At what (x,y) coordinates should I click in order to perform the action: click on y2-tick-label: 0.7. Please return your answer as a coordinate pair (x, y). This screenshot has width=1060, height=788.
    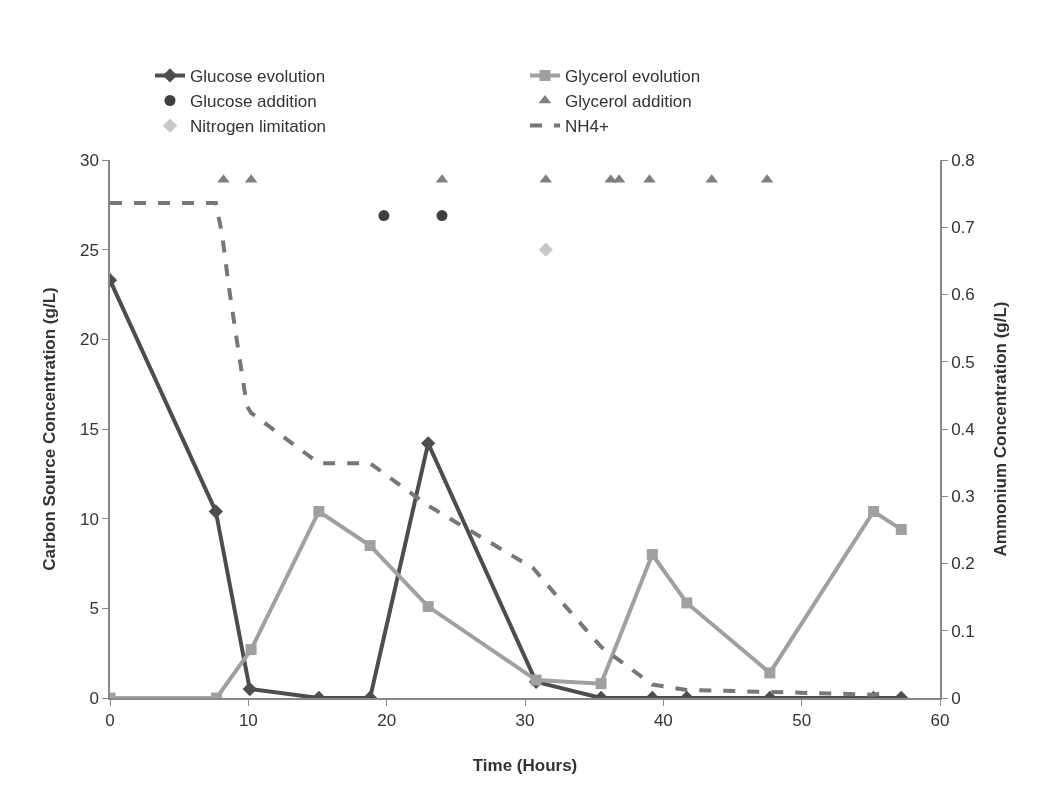
    Looking at the image, I should click on (963, 228).